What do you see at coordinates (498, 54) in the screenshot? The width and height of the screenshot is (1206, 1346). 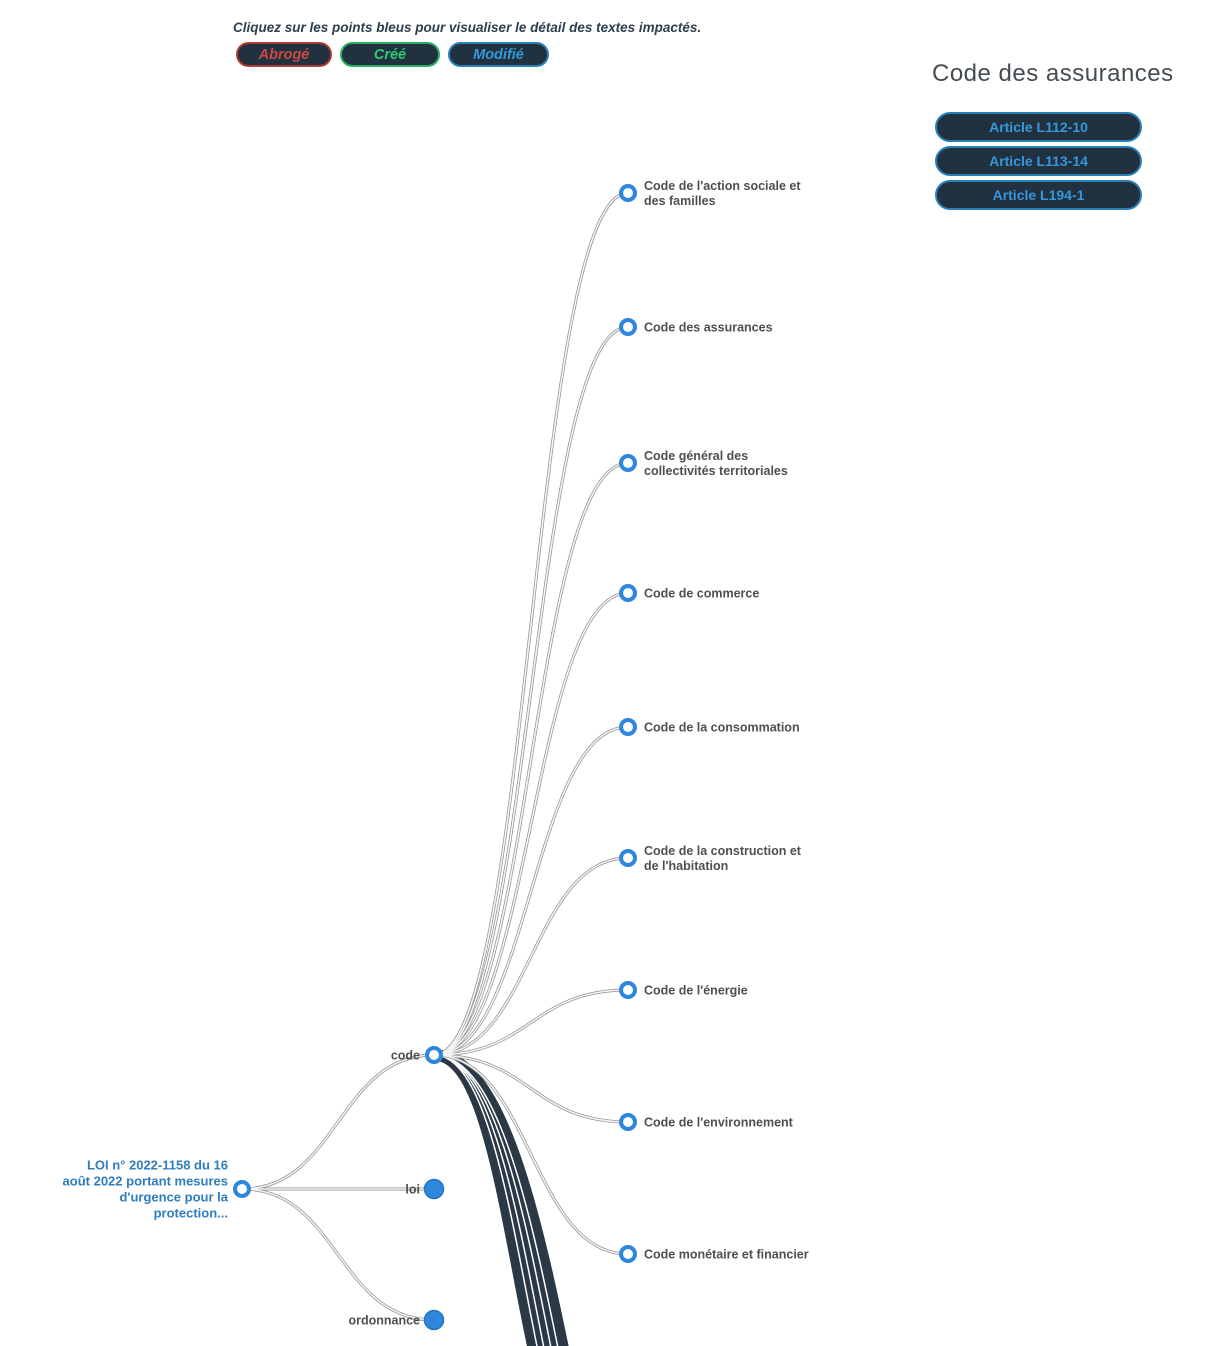 I see `legend-button-modifie: Modifié` at bounding box center [498, 54].